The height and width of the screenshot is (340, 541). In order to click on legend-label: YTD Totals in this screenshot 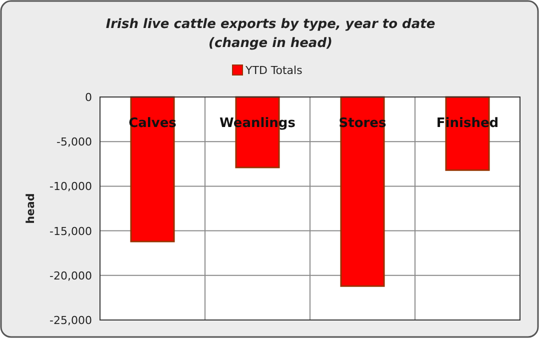, I will do `click(273, 70)`.